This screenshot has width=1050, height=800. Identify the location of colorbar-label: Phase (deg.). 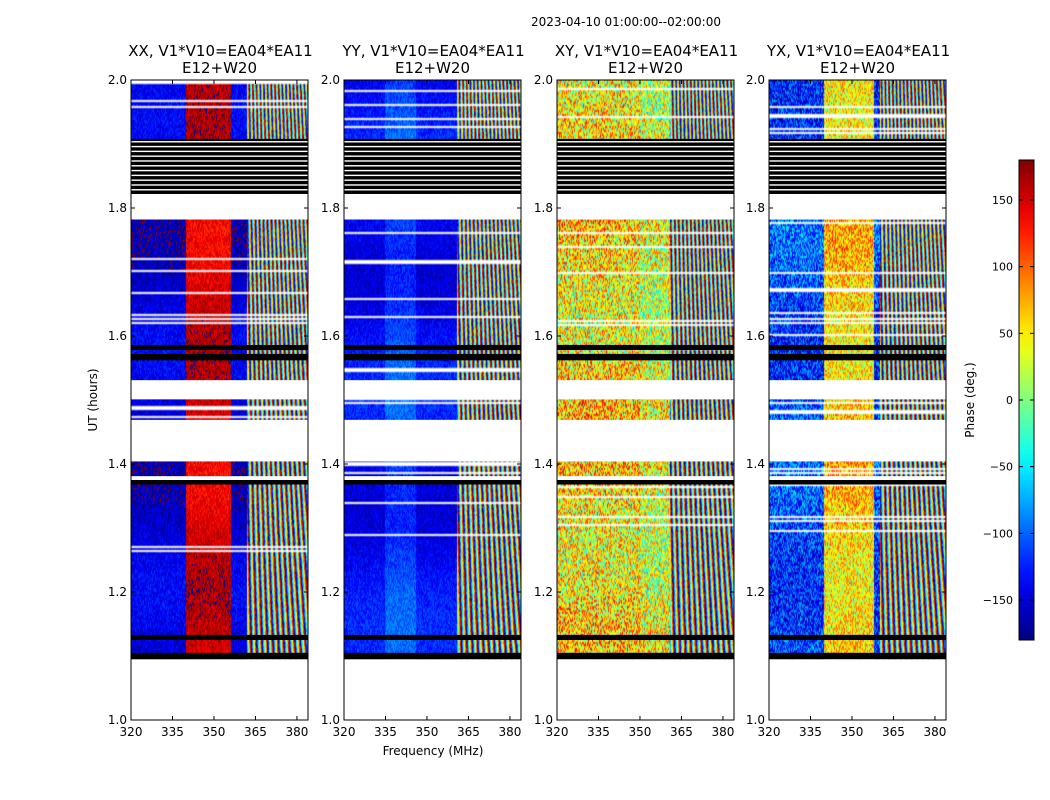
(970, 399).